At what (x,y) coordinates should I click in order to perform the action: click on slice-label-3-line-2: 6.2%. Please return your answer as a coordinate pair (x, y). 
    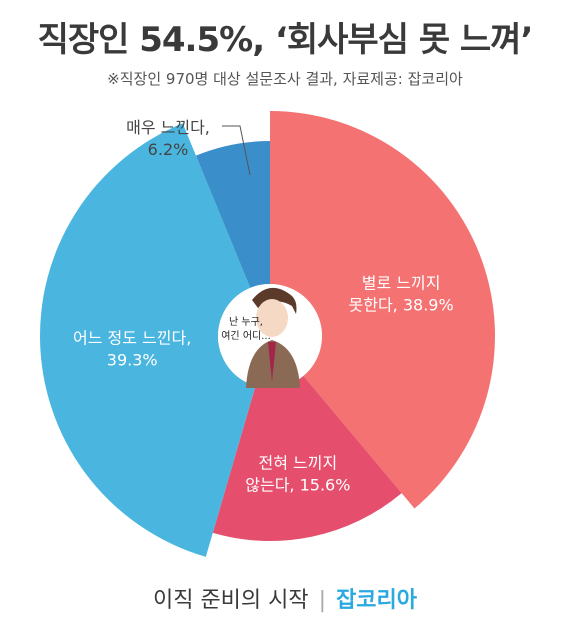
    Looking at the image, I should click on (168, 149).